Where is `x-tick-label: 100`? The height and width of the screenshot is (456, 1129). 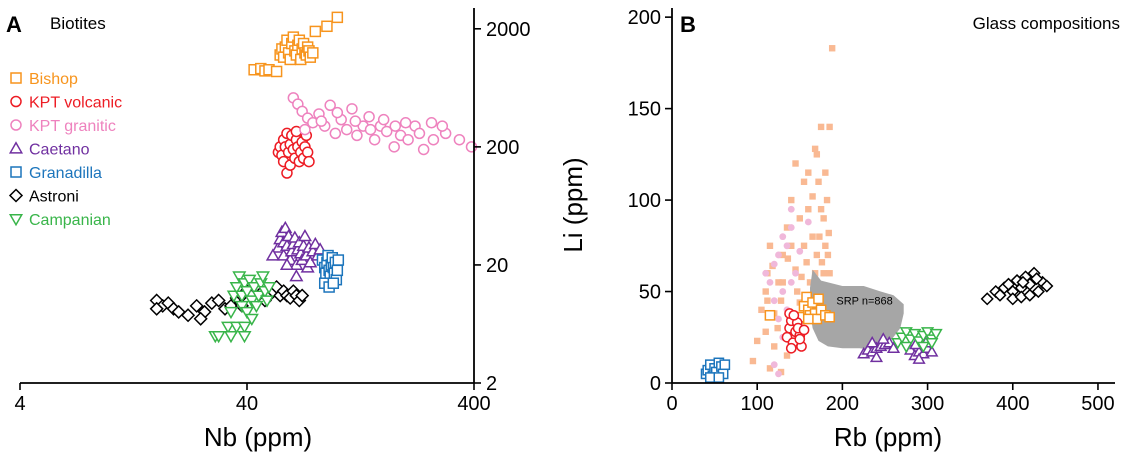
x-tick-label: 100 is located at coordinates (757, 404).